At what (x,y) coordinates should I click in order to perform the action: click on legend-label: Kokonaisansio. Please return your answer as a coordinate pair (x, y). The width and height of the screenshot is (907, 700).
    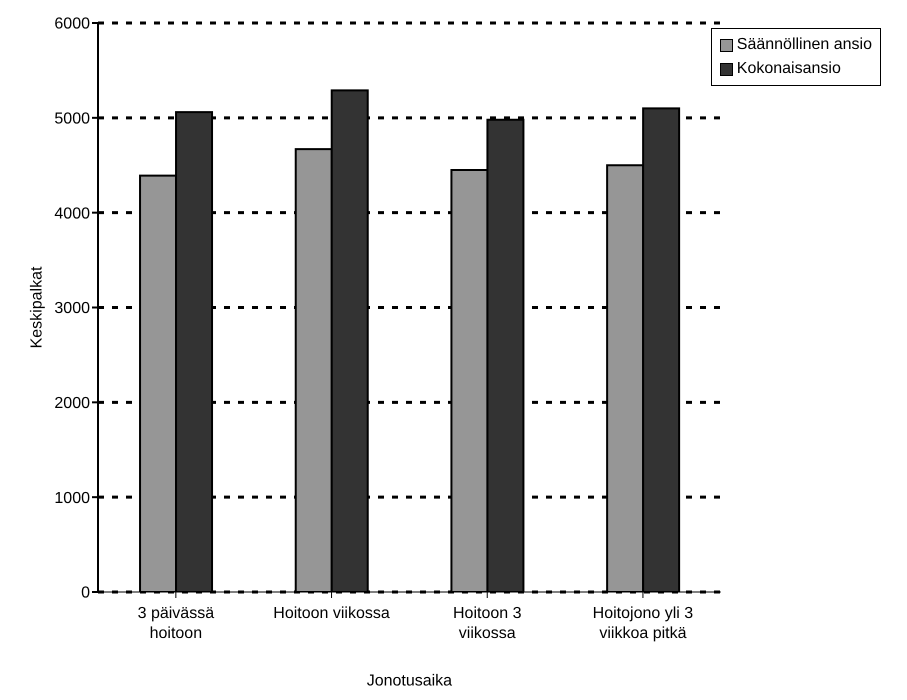
    Looking at the image, I should click on (788, 69).